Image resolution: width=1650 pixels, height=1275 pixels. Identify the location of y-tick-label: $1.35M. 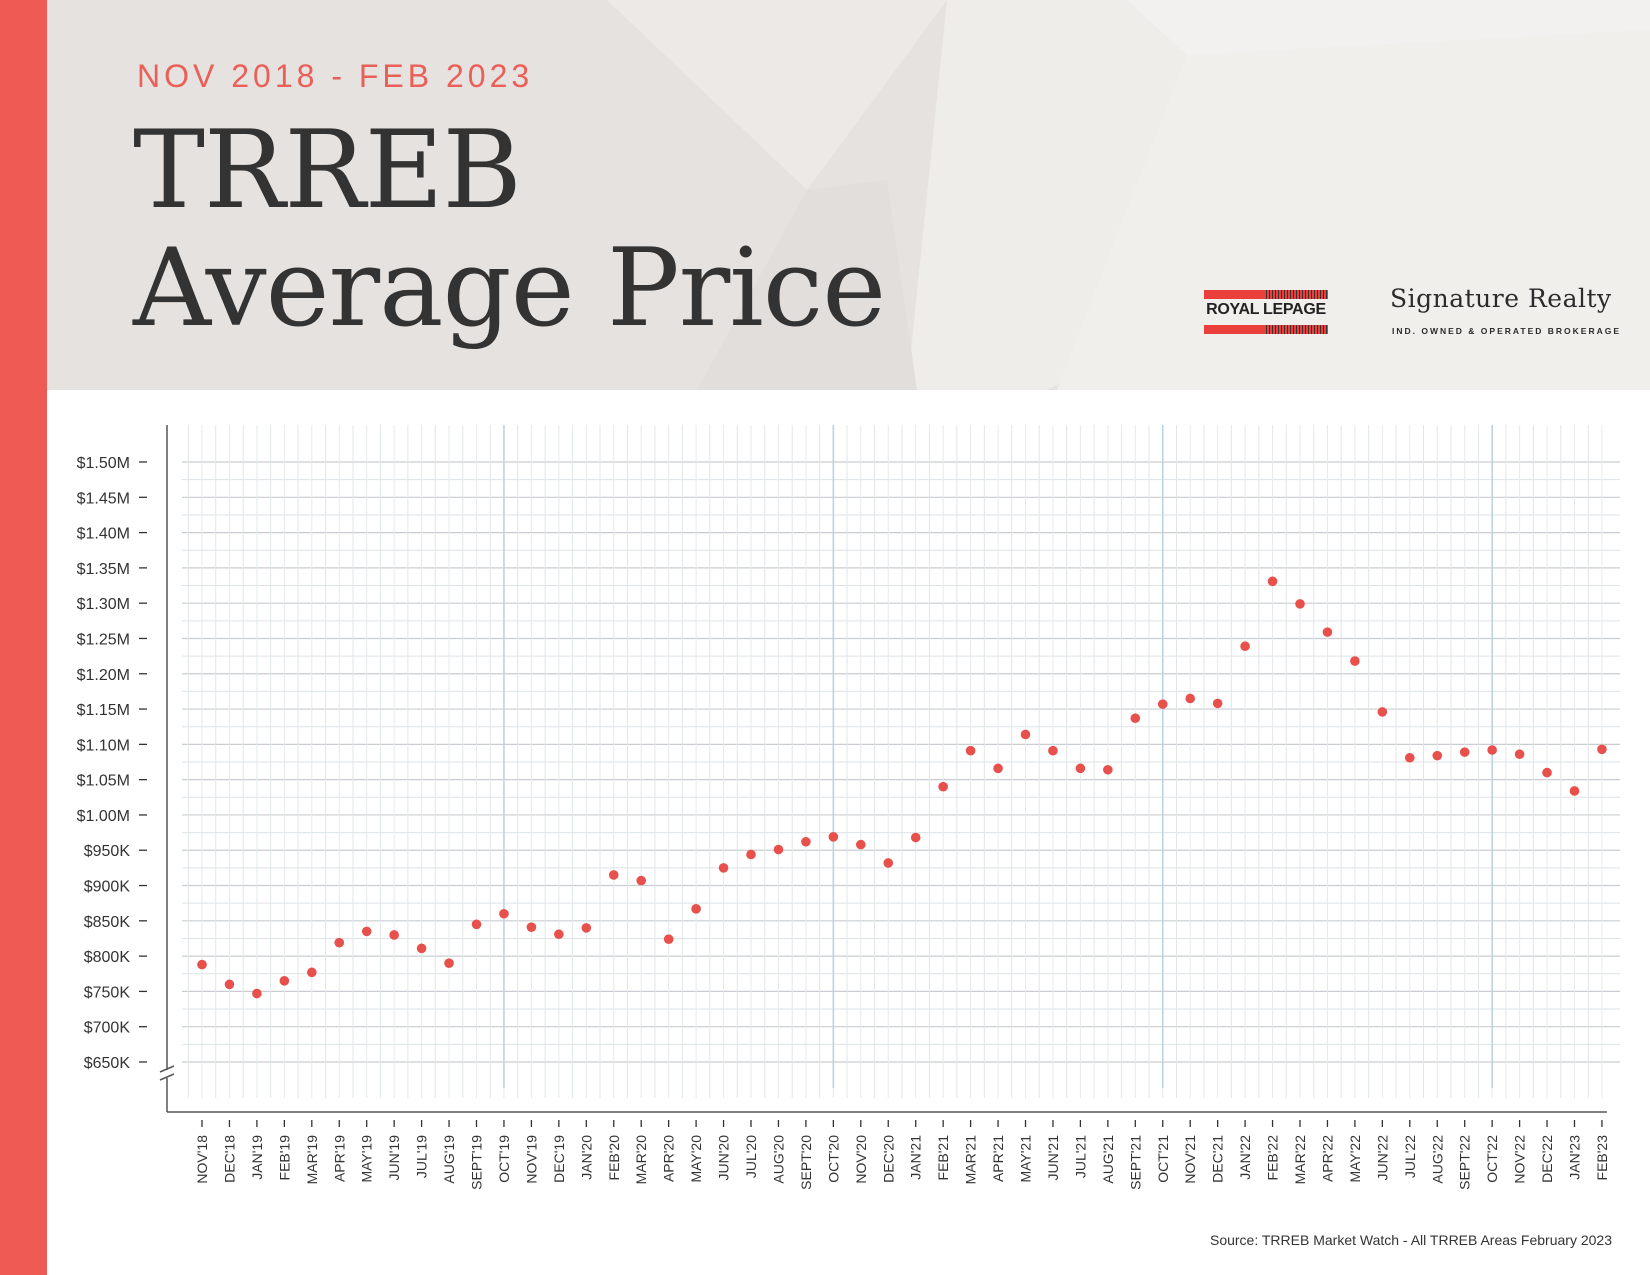
(103, 569).